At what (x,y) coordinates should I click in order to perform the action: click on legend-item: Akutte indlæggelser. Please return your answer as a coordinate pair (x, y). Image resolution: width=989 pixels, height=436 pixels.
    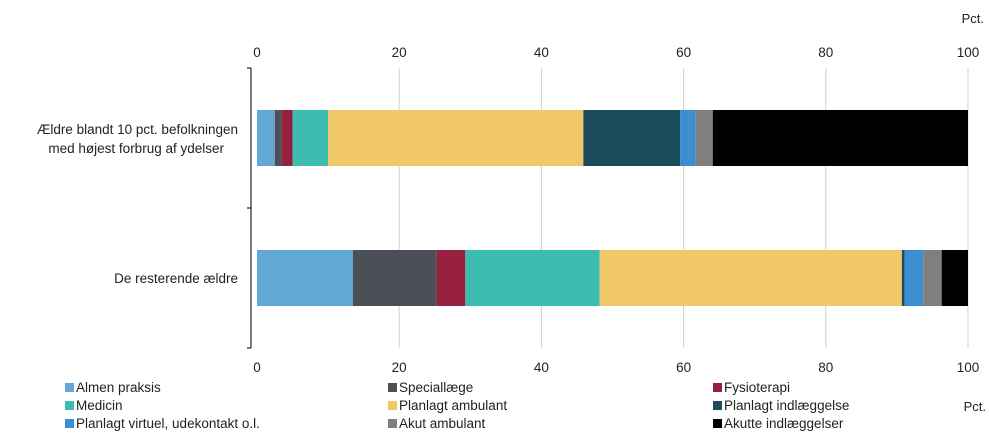
    Looking at the image, I should click on (778, 424).